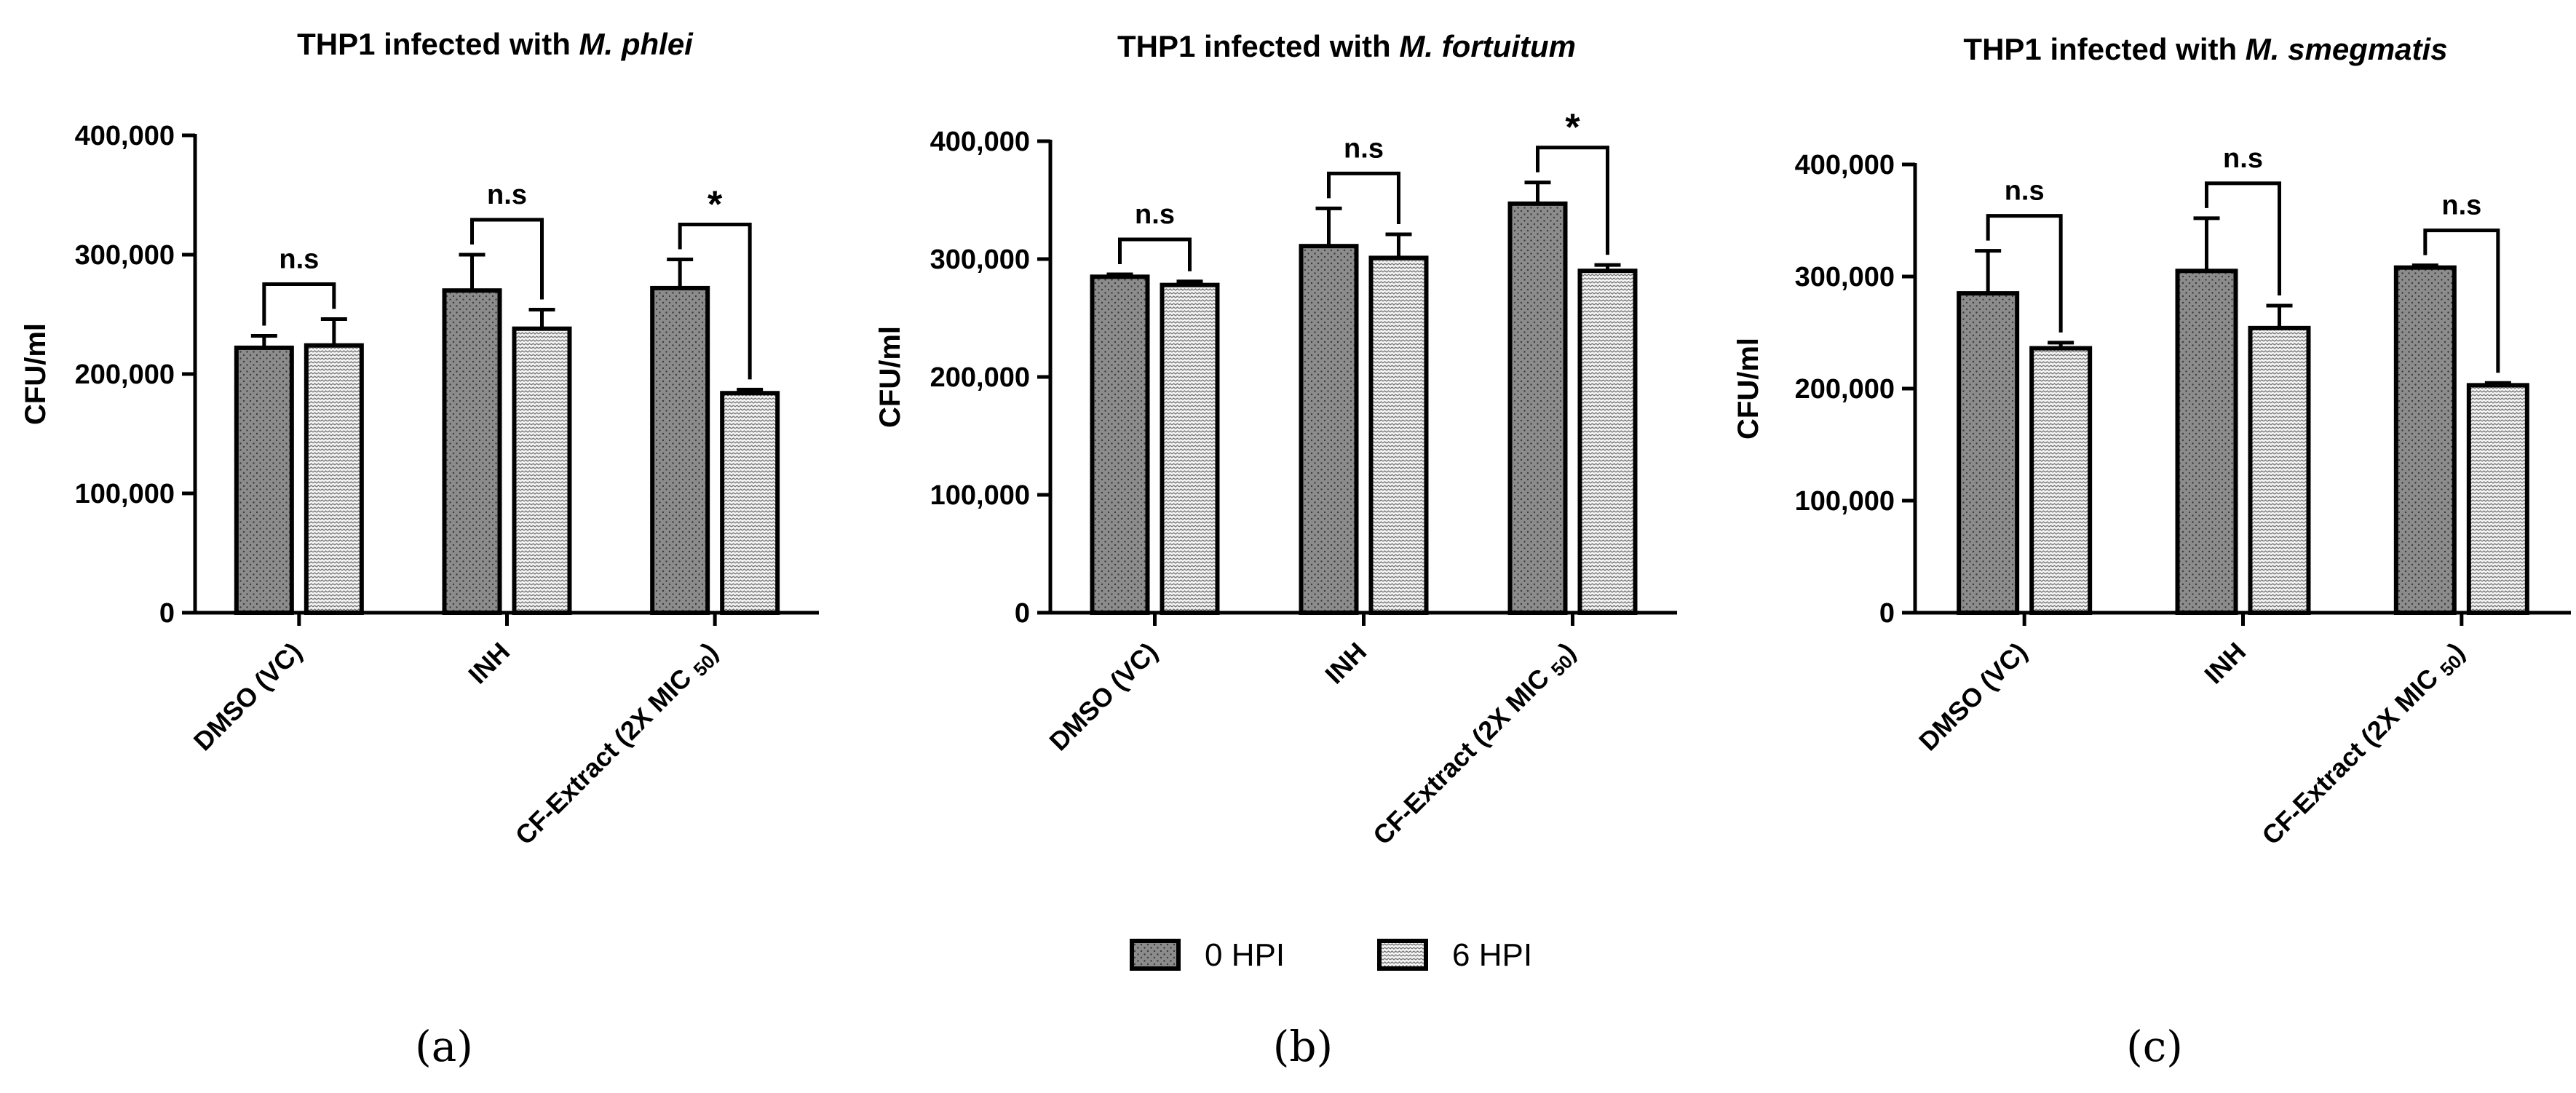  I want to click on chart-title: THP1 infected with M. phlei, so click(495, 44).